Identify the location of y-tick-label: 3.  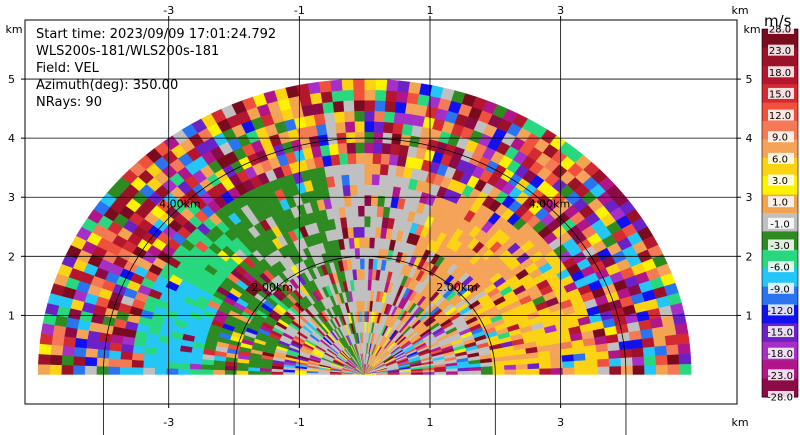
(749, 197).